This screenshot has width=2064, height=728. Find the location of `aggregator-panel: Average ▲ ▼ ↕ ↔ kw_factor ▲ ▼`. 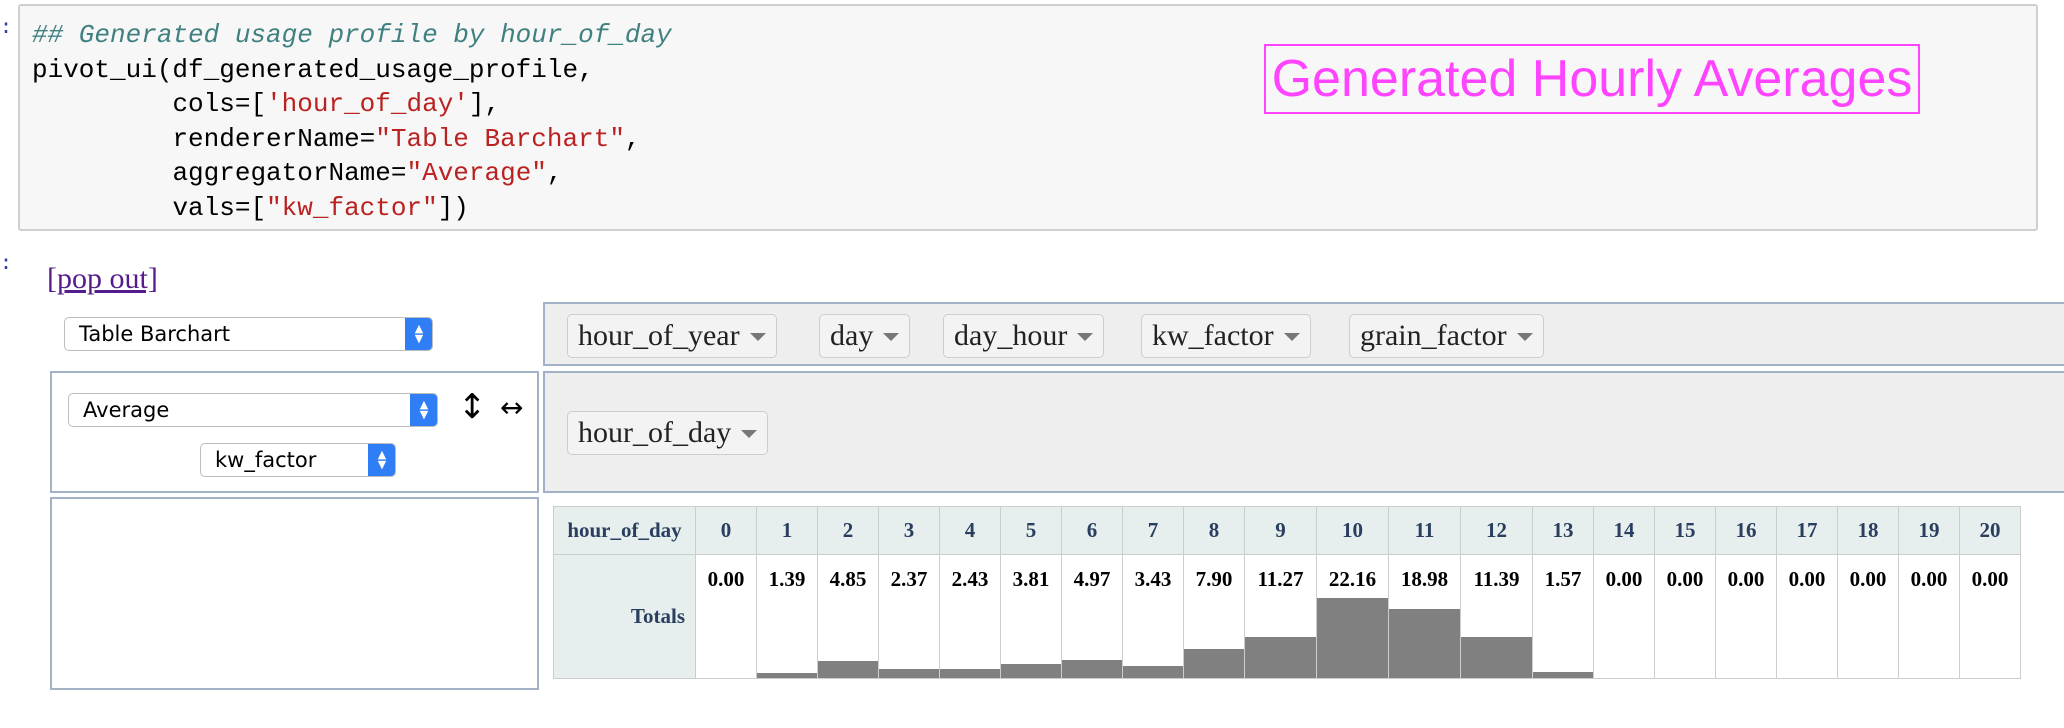

aggregator-panel: Average ▲ ▼ ↕ ↔ kw_factor ▲ ▼ is located at coordinates (294, 432).